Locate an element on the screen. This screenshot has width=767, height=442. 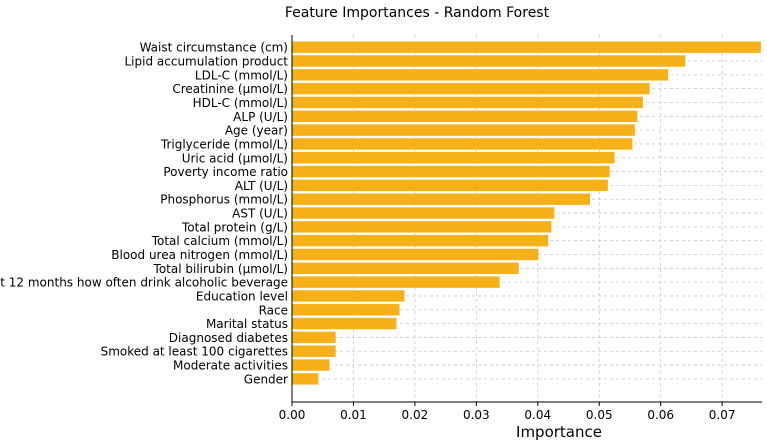
category-label: Lipid accumulation product is located at coordinates (207, 62).